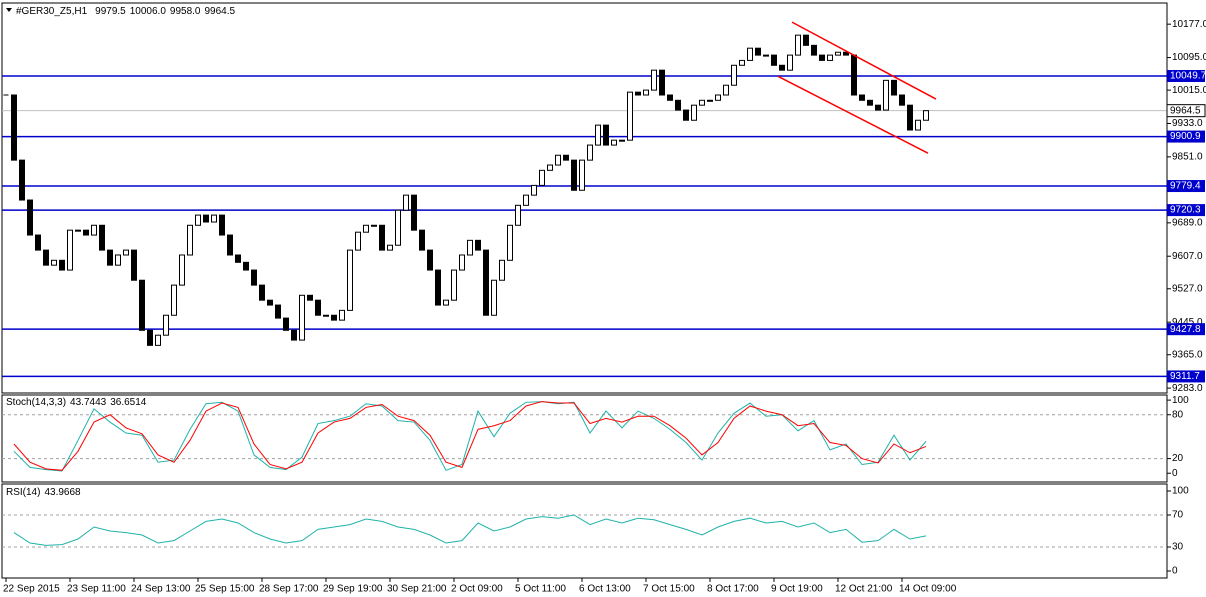 This screenshot has width=1206, height=597. What do you see at coordinates (1180, 400) in the screenshot?
I see `y-tick-label: 100` at bounding box center [1180, 400].